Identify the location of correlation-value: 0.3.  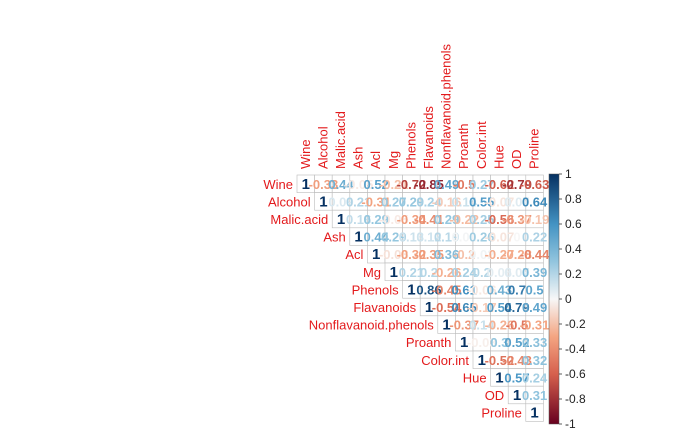
(499, 342).